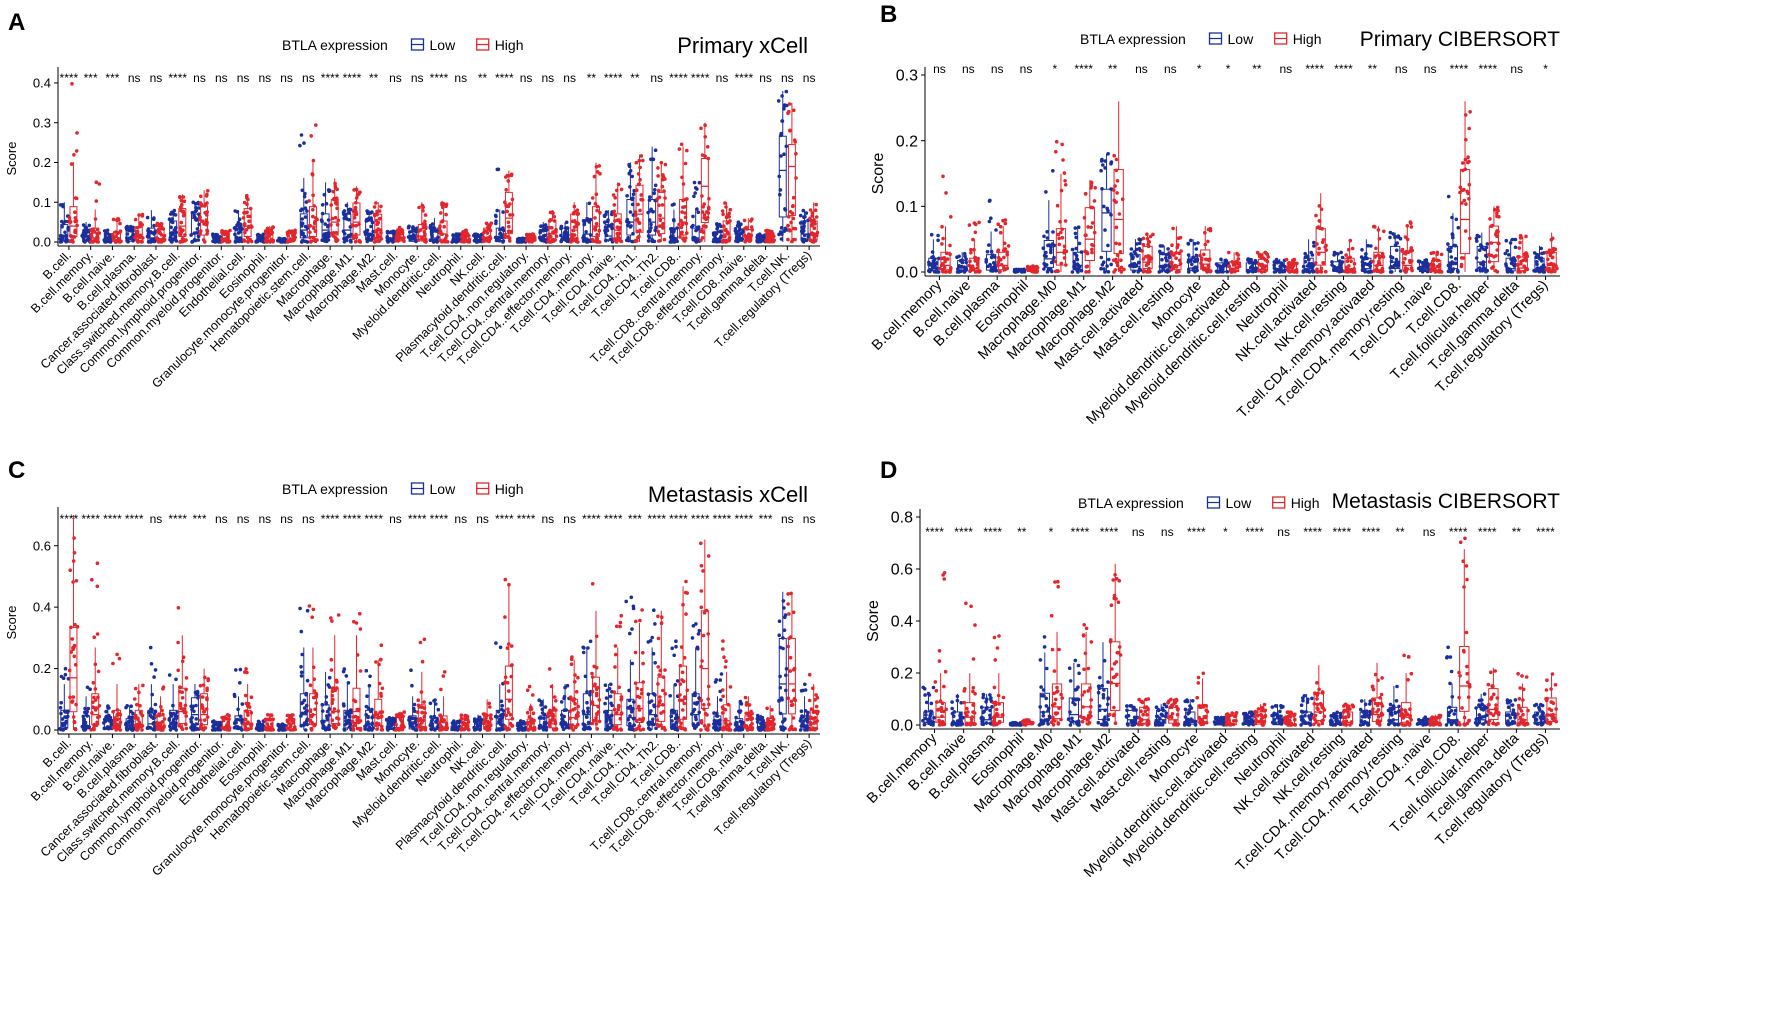 The width and height of the screenshot is (1785, 1011). Describe the element at coordinates (907, 76) in the screenshot. I see `y-tick-label: 0.3` at that location.